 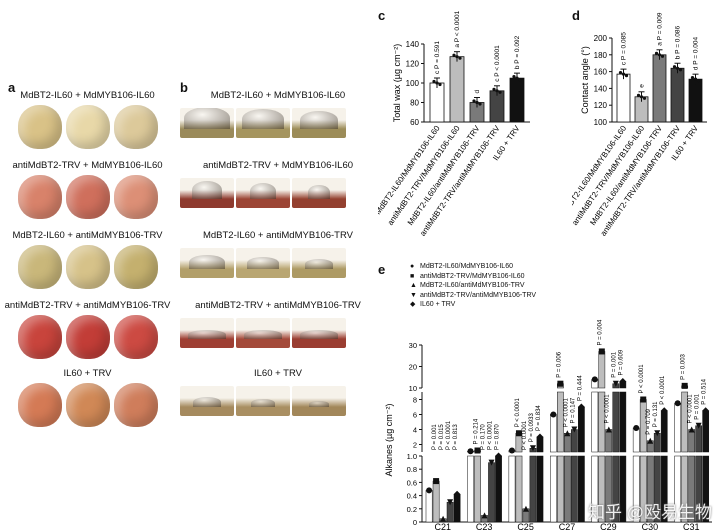 What do you see at coordinates (442, 437) in the screenshot?
I see `significance-label: P = 0.015` at bounding box center [442, 437].